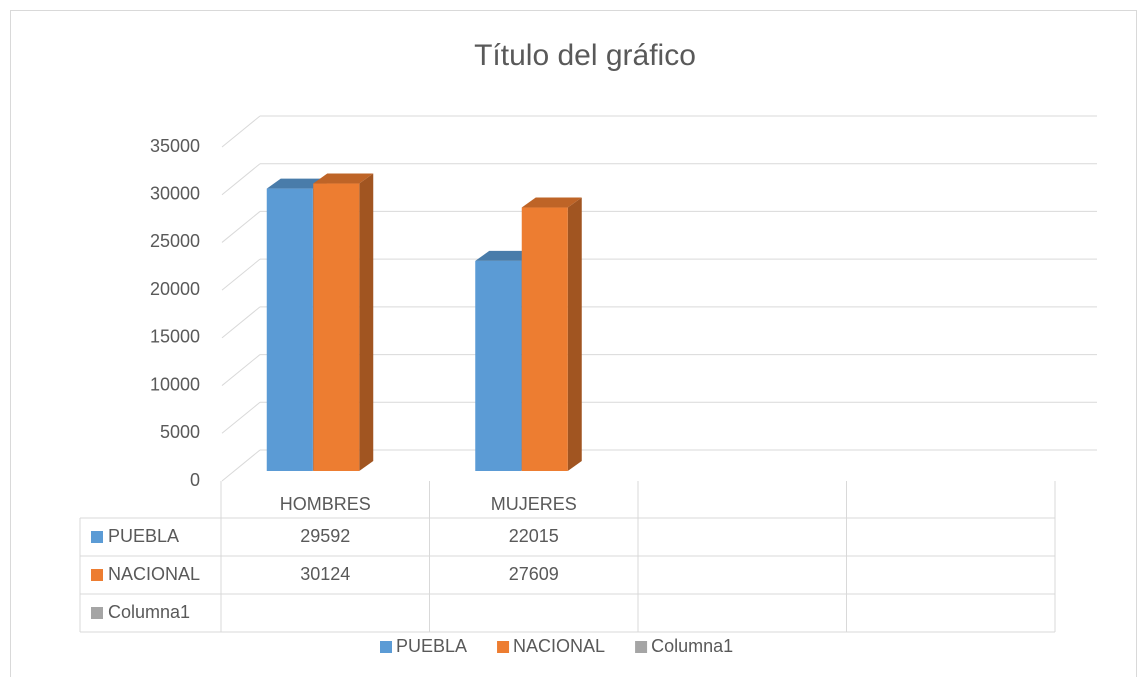  I want to click on chart-title: Título del gráfico, so click(585, 55).